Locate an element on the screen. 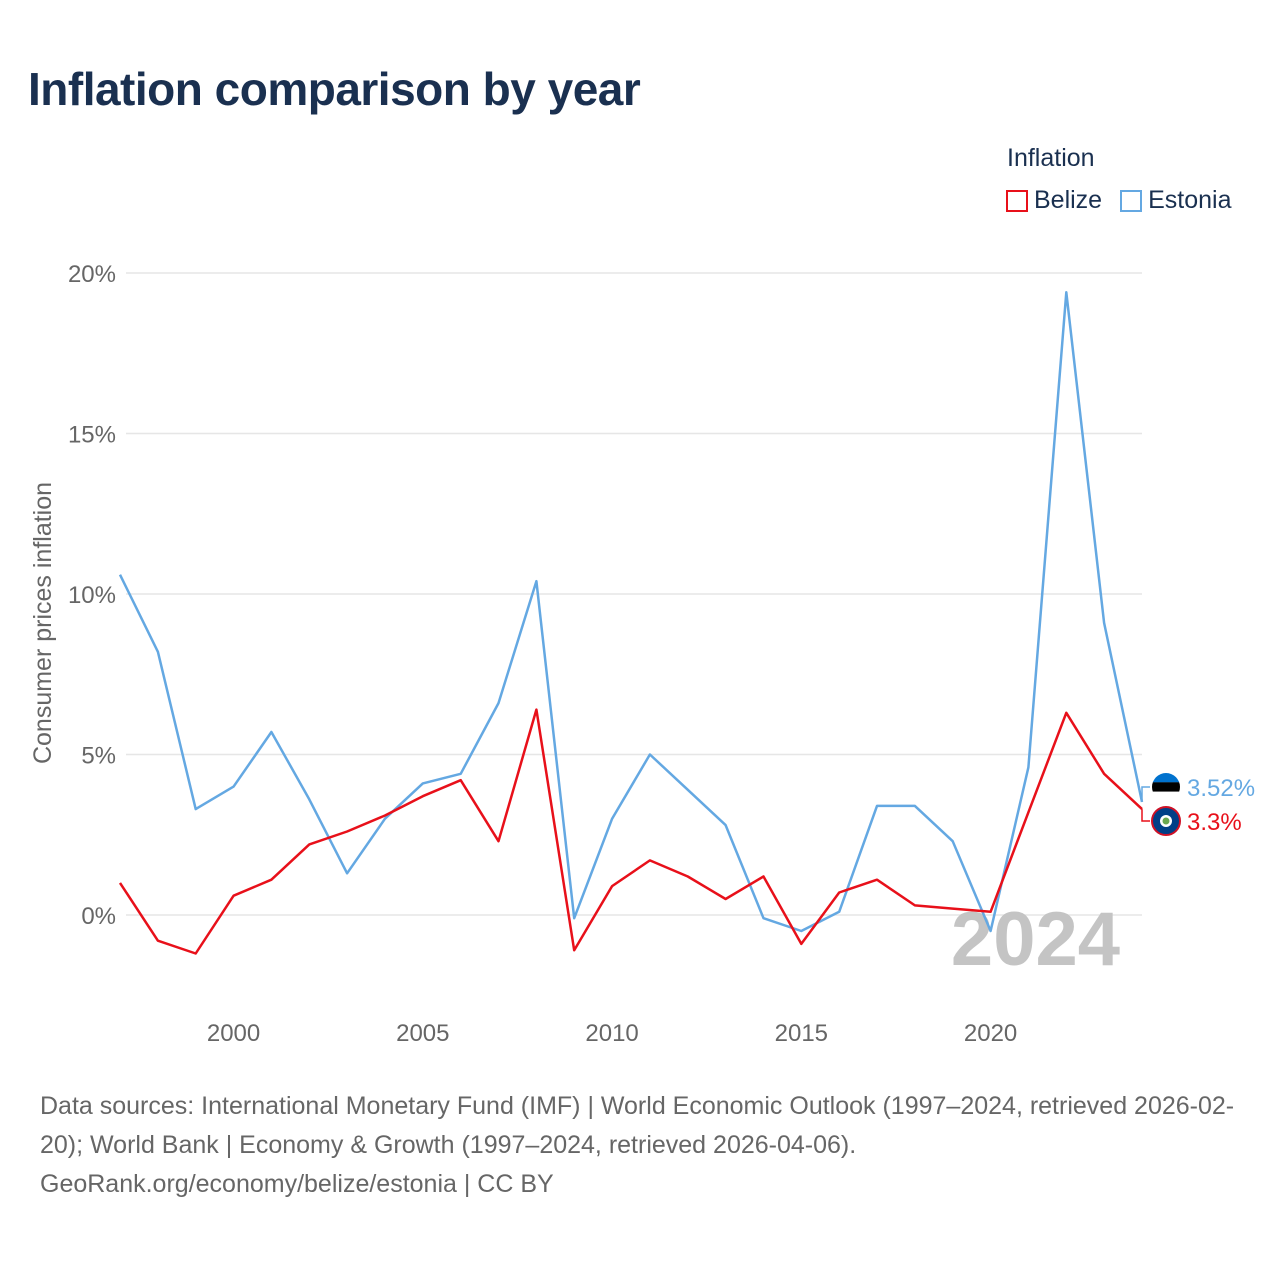  y-tick-label: 10% is located at coordinates (92, 595).